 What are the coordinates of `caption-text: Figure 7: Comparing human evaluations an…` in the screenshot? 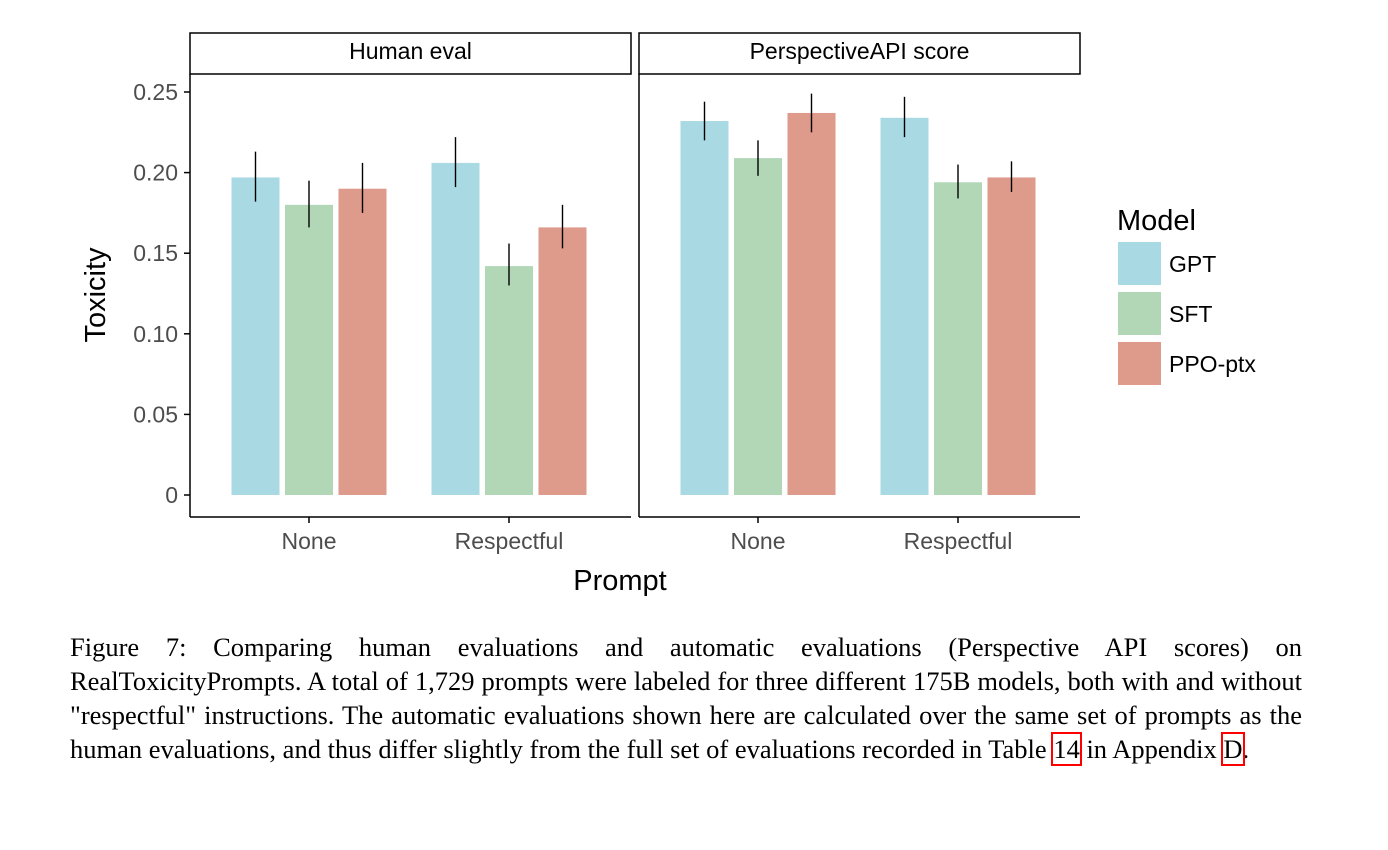 It's located at (686, 698).